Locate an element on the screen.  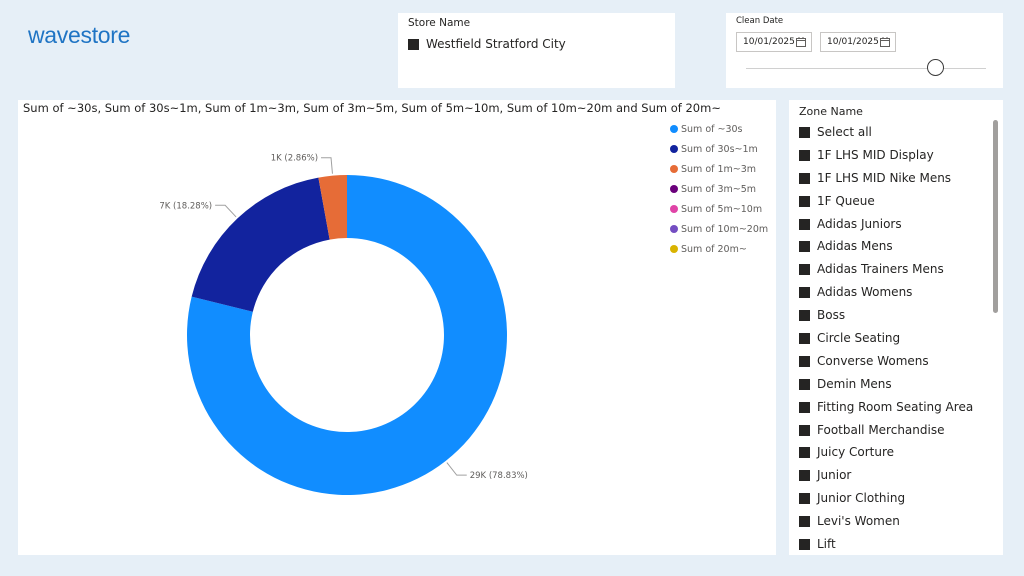
zone-item-label: Boss is located at coordinates (831, 315).